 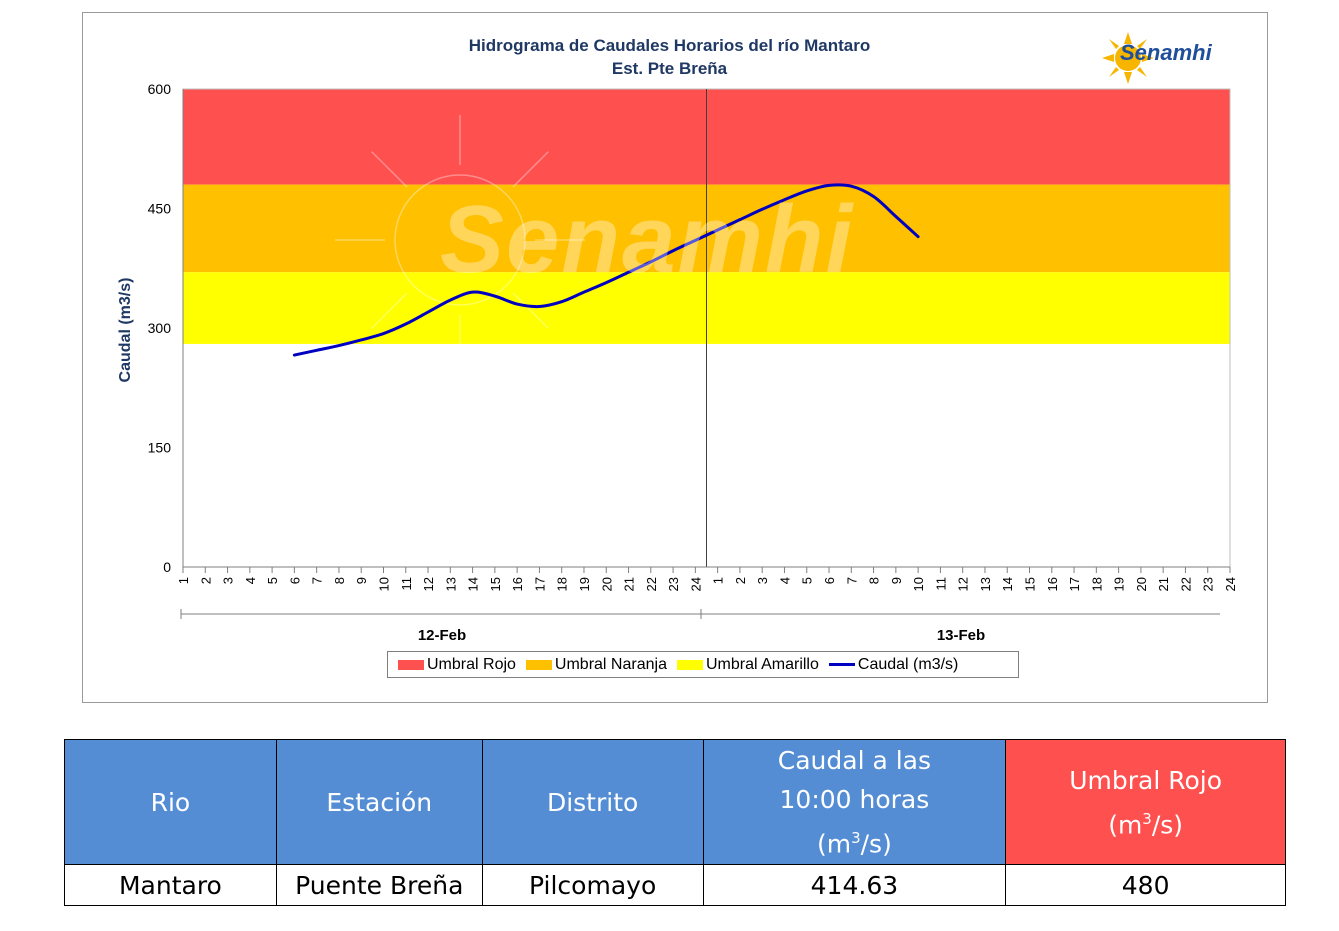 I want to click on x-tick-label: 8, so click(x=339, y=580).